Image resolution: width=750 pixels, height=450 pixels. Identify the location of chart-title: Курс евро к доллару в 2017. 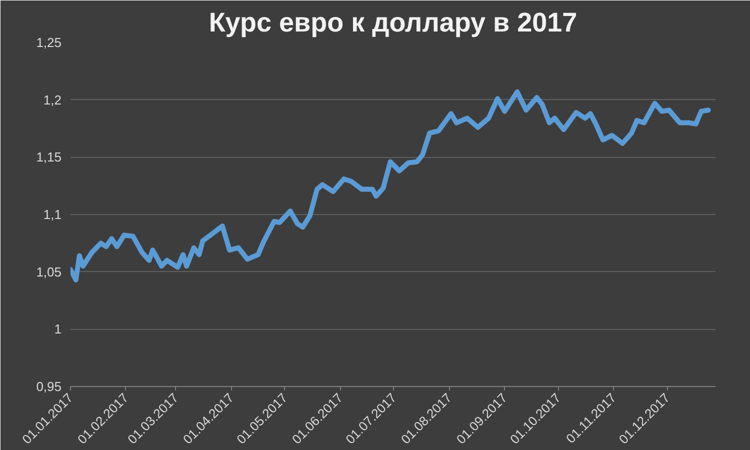
(393, 23).